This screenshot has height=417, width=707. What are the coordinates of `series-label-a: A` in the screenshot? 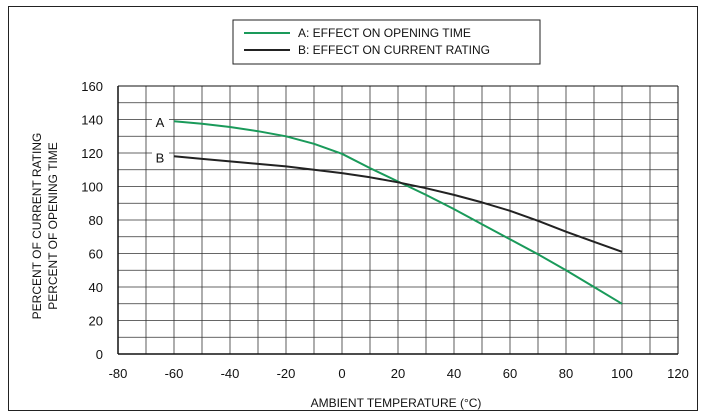 It's located at (160, 122).